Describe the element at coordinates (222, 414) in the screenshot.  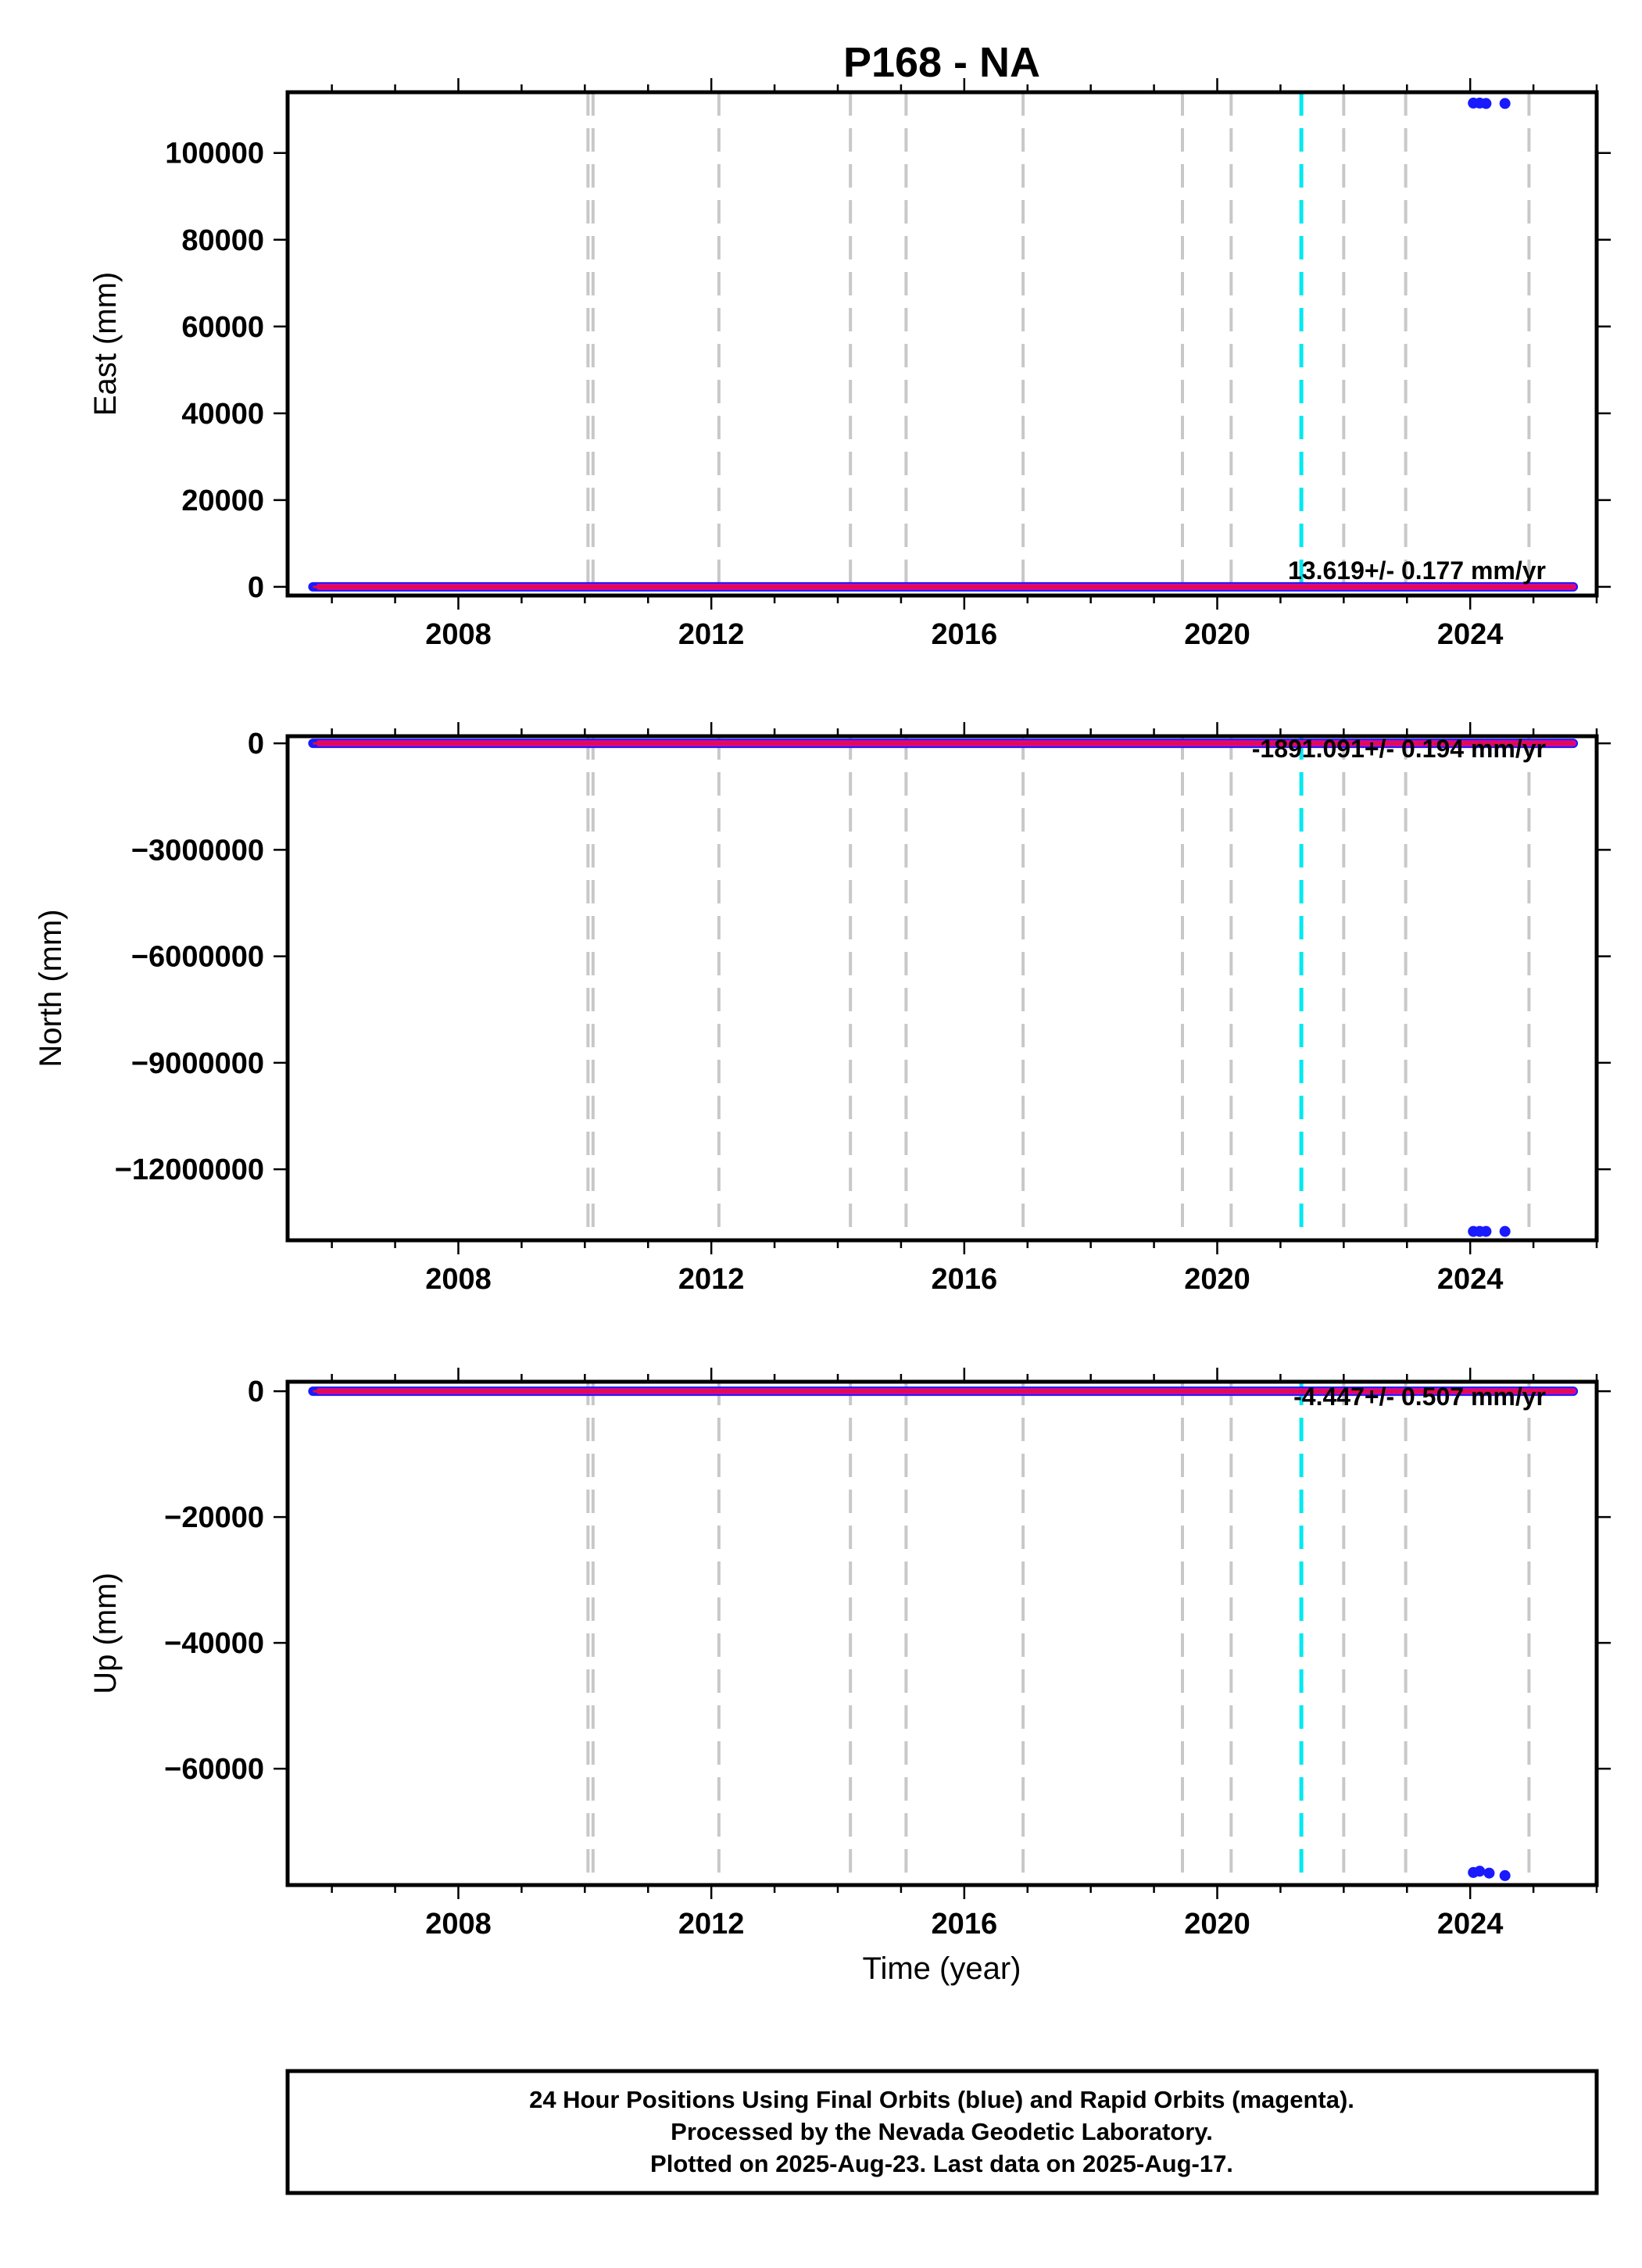
I see `y-tick-label: 40000` at that location.